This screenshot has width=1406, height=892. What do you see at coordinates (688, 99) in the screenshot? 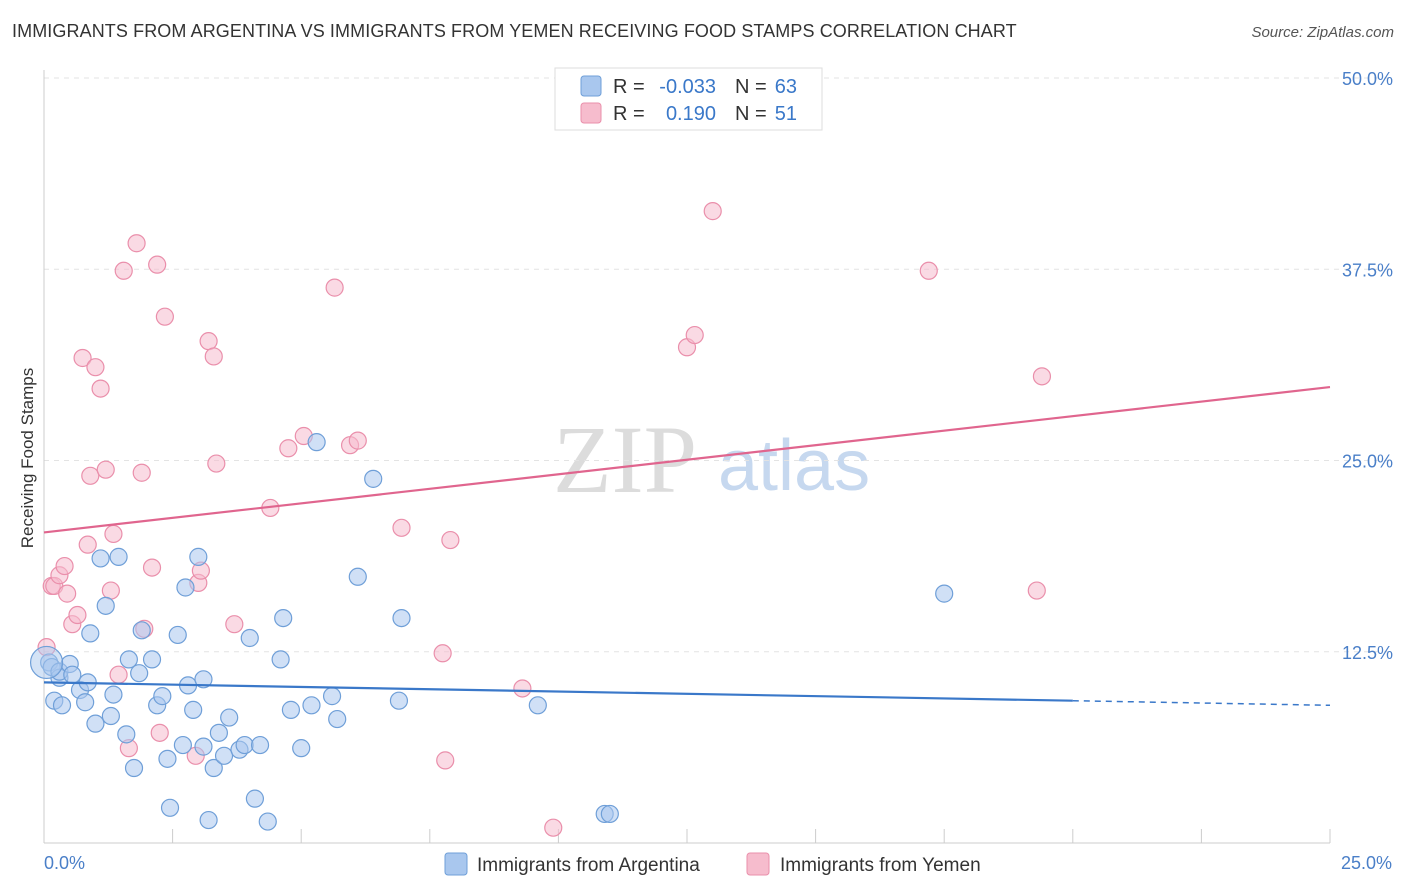
I see `legend: R = -0.033 N = 63 R = 0.190 N = 51` at bounding box center [688, 99].